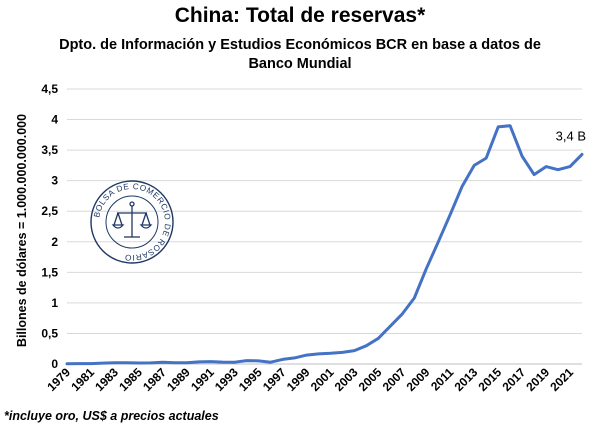 The height and width of the screenshot is (436, 600). I want to click on x-tick-label: 1979, so click(58, 379).